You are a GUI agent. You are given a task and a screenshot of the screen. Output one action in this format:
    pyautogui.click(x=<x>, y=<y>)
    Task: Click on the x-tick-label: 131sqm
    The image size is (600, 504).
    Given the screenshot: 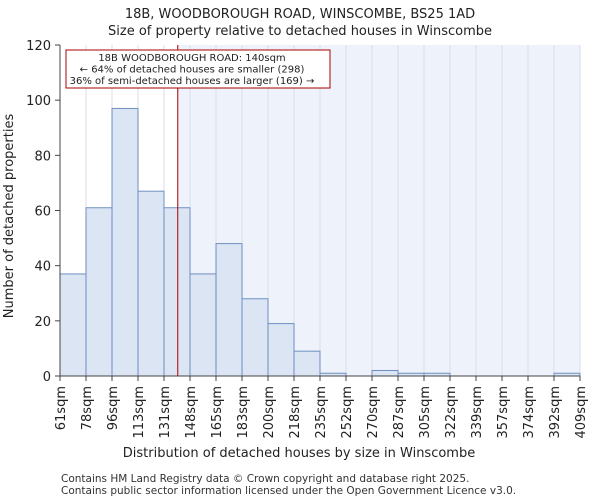 What is the action you would take?
    pyautogui.click(x=165, y=412)
    